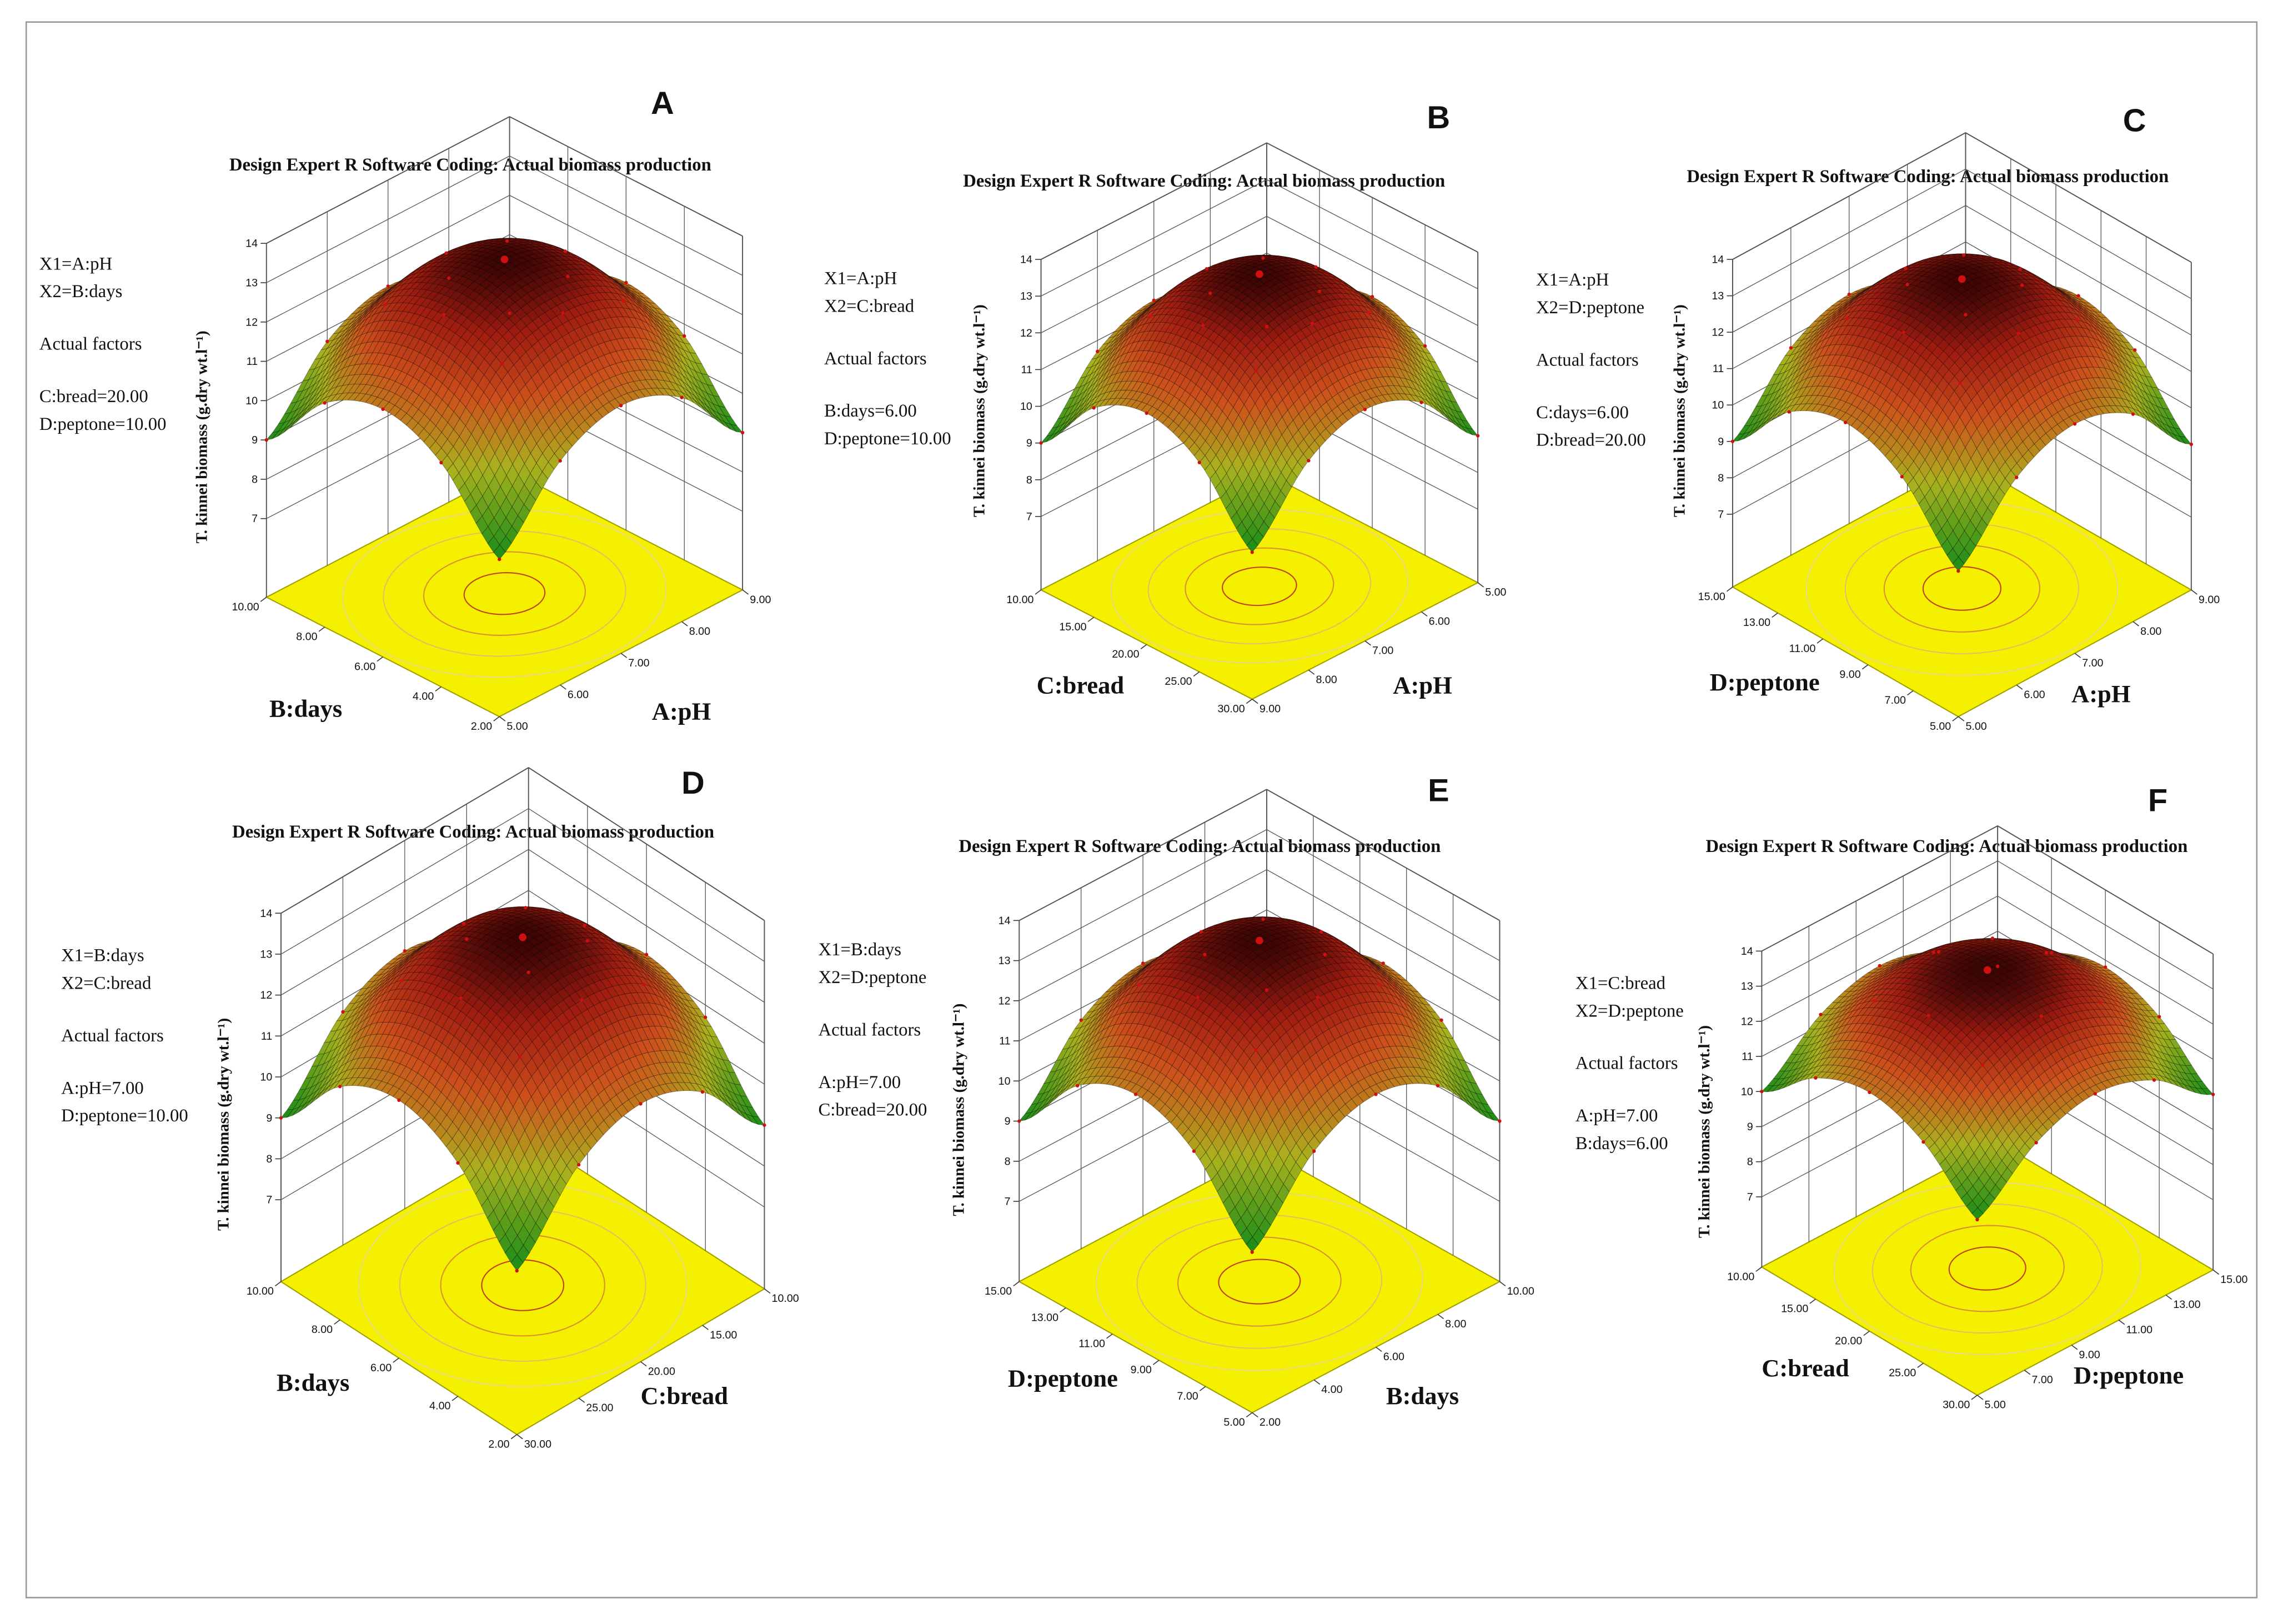  What do you see at coordinates (1590, 308) in the screenshot?
I see `annotation: X2=D:peptone` at bounding box center [1590, 308].